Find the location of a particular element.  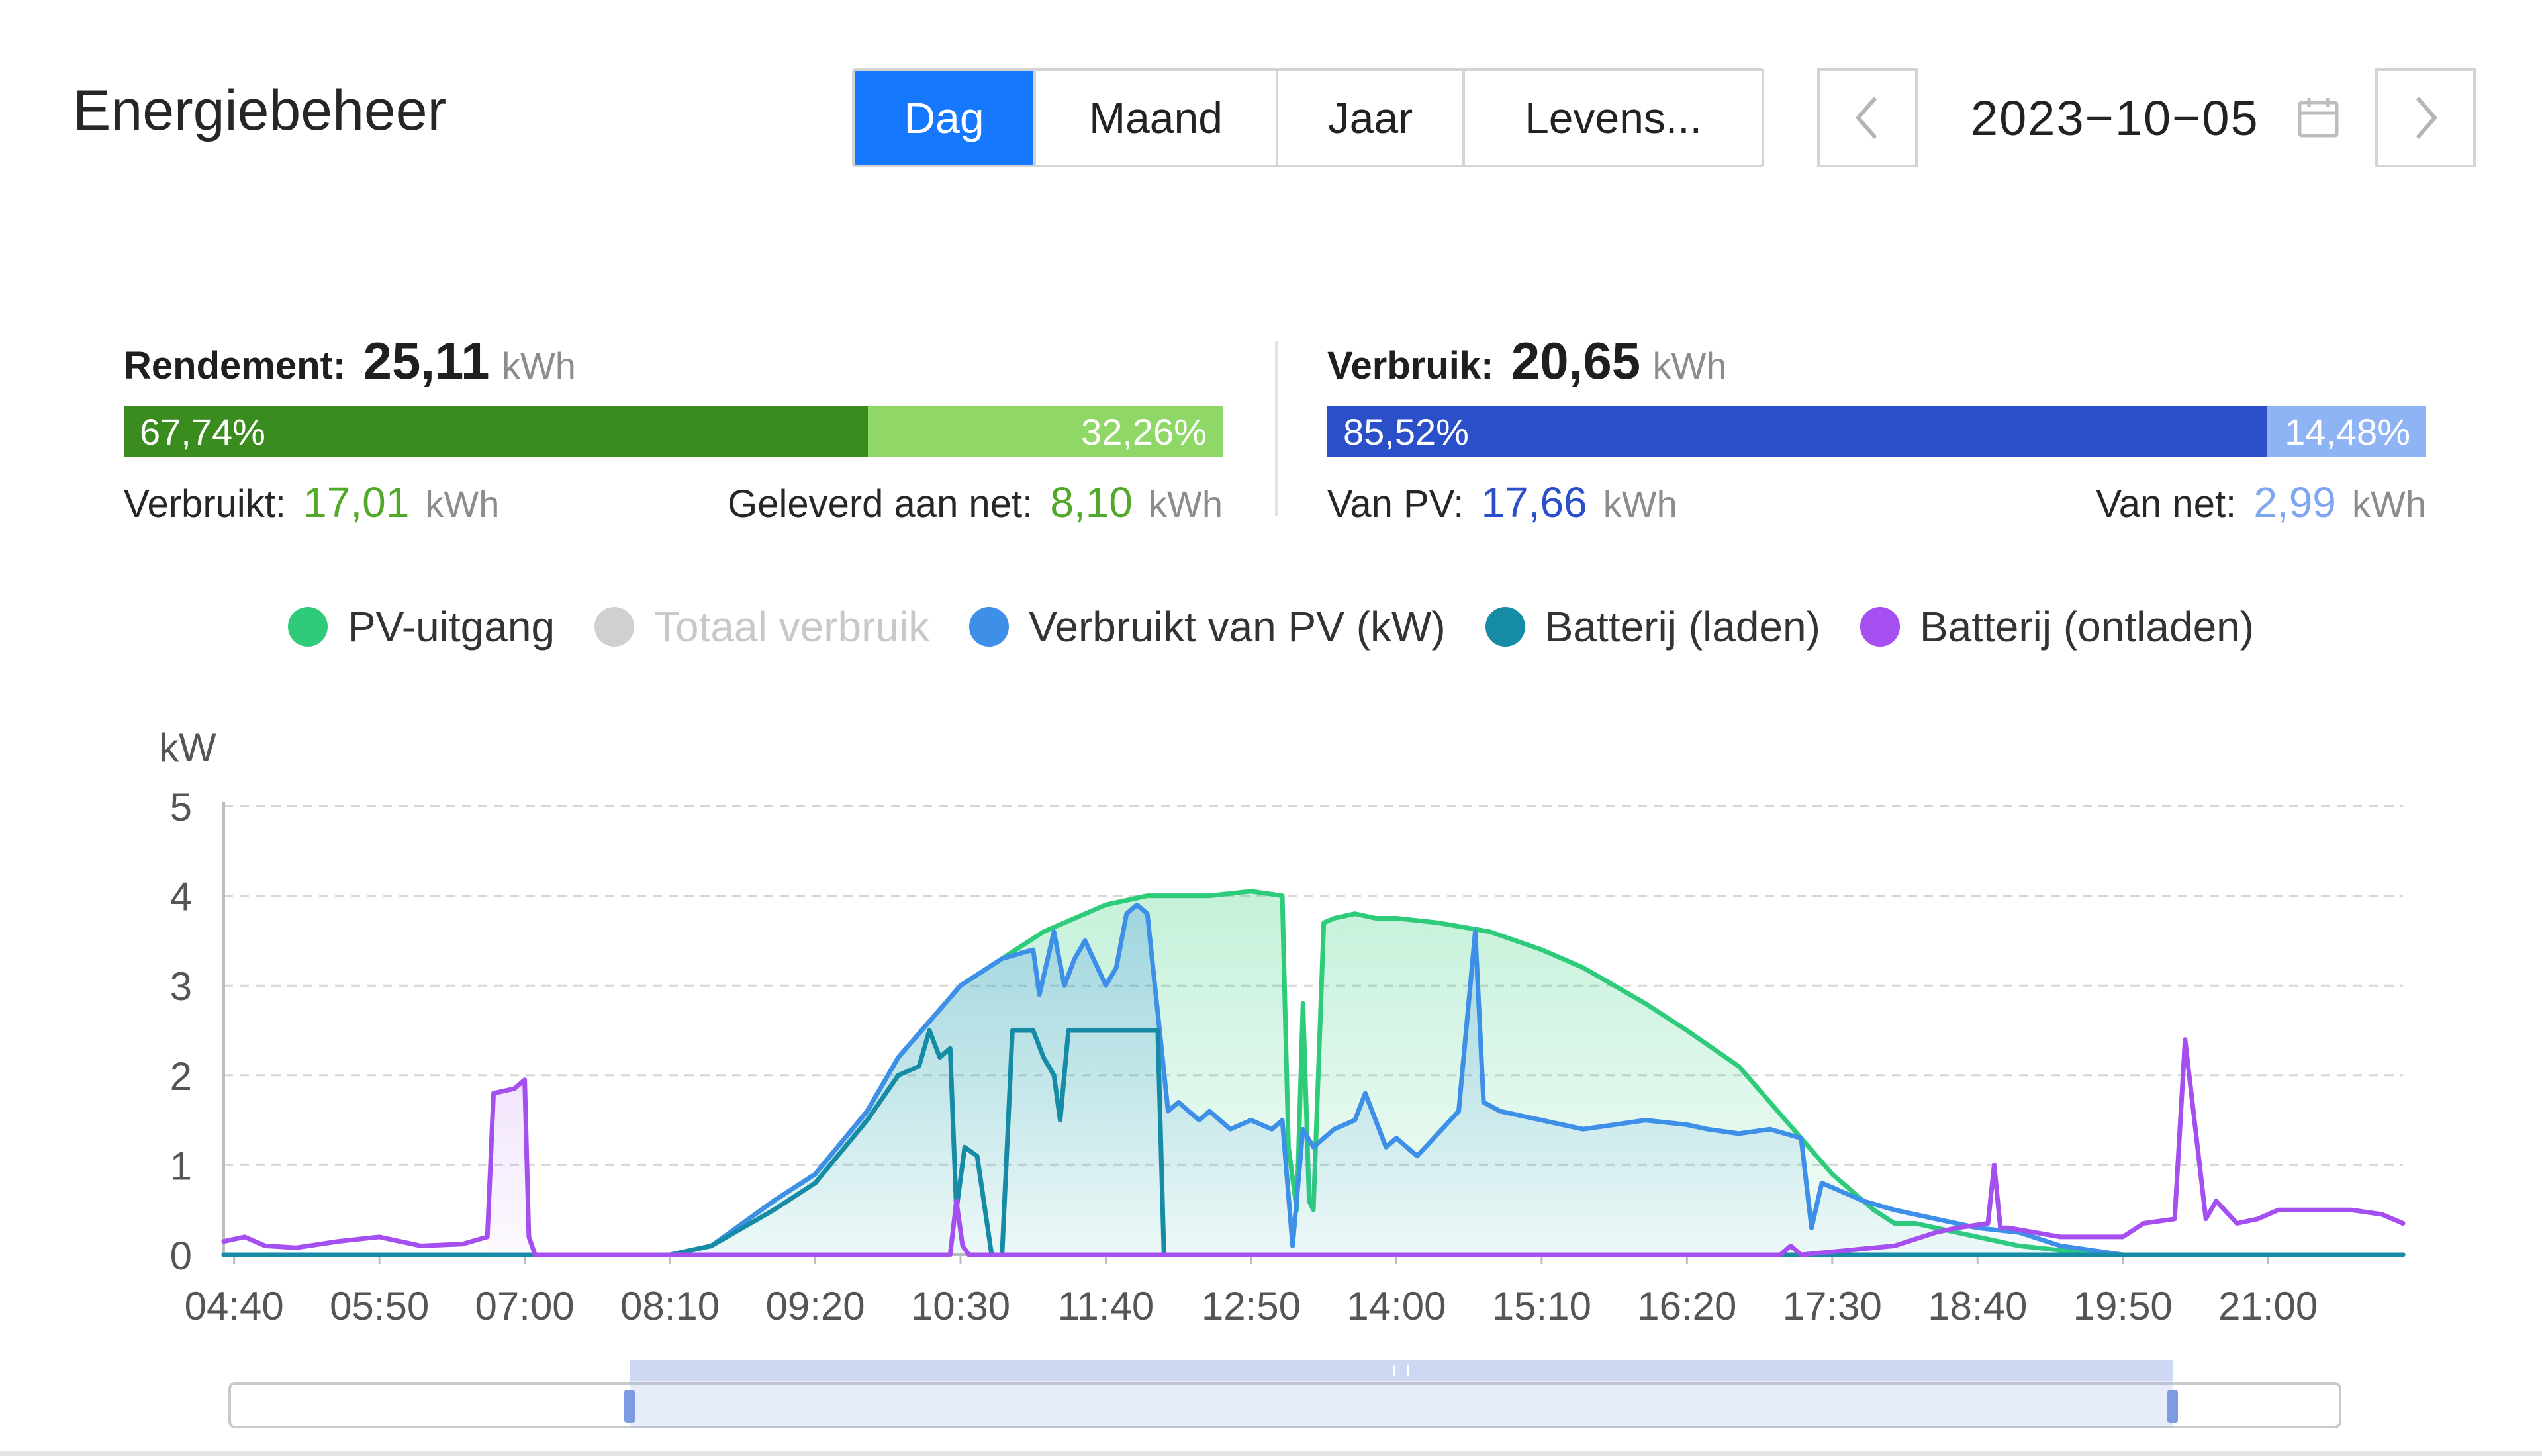

prev-date-button is located at coordinates (1868, 117).